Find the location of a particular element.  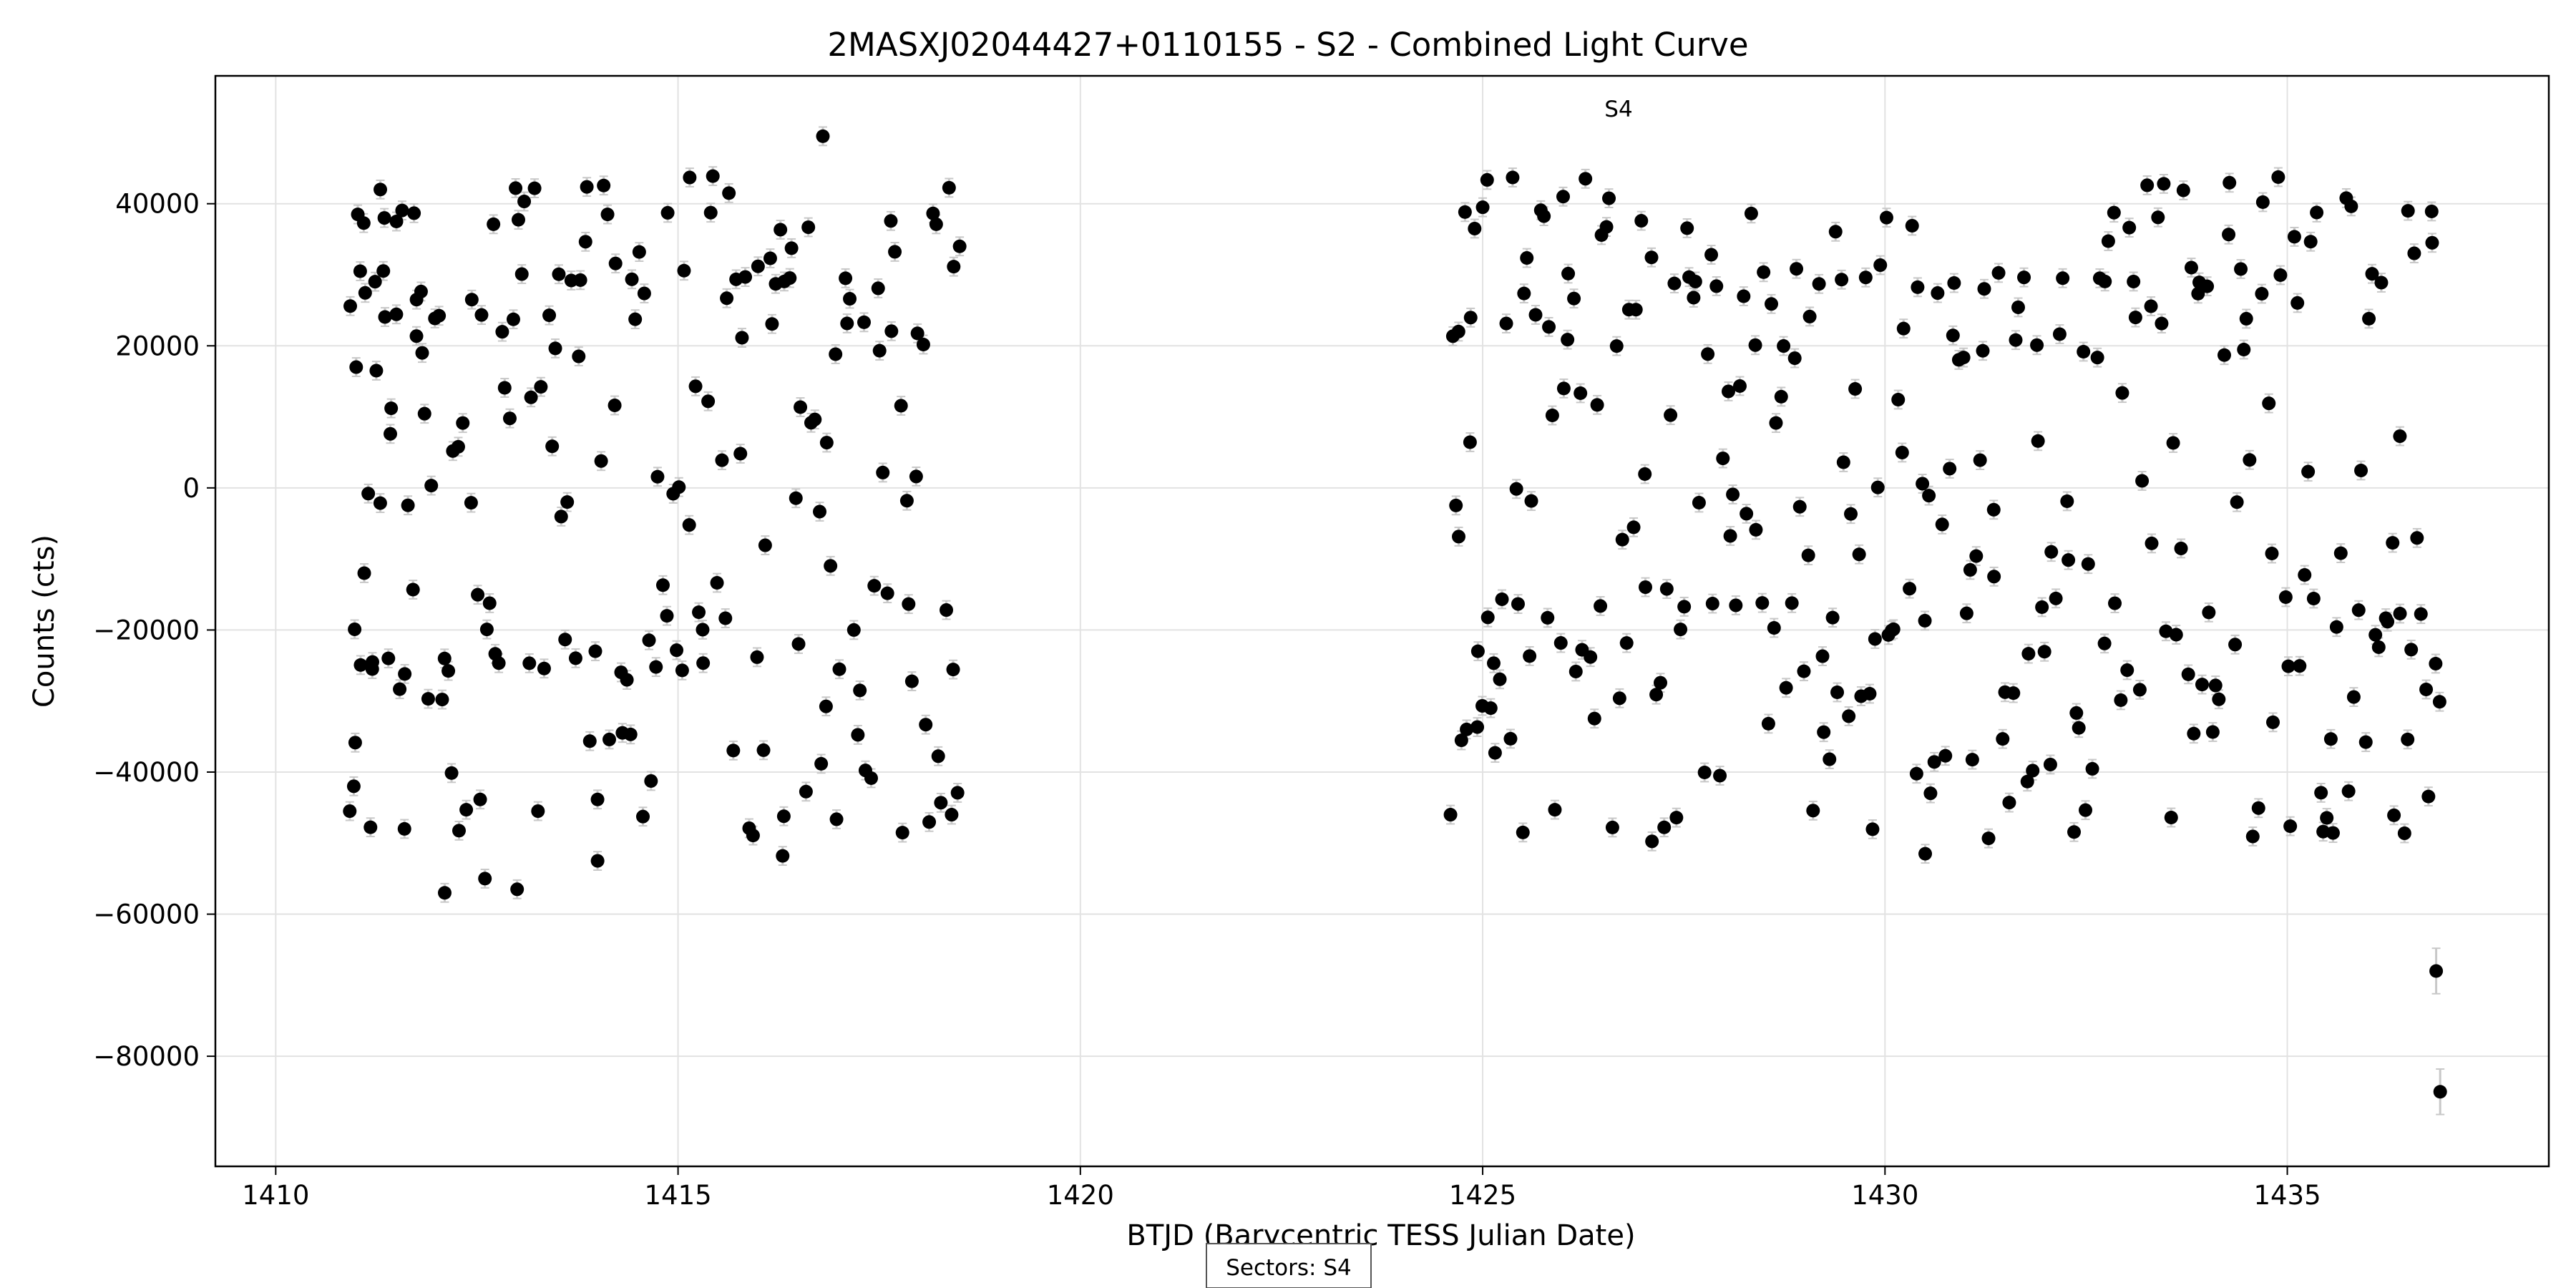

y-tick-label: 20000 is located at coordinates (157, 346).